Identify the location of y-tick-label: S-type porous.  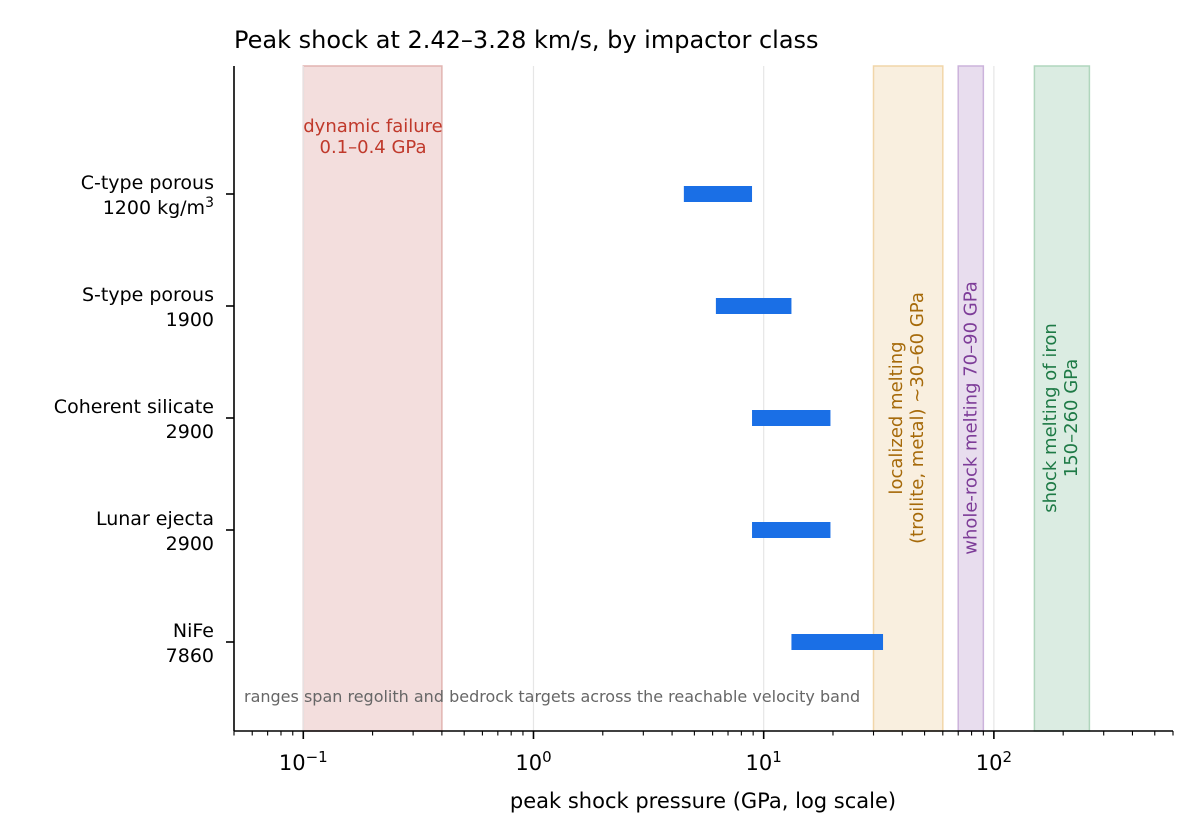
(148, 295).